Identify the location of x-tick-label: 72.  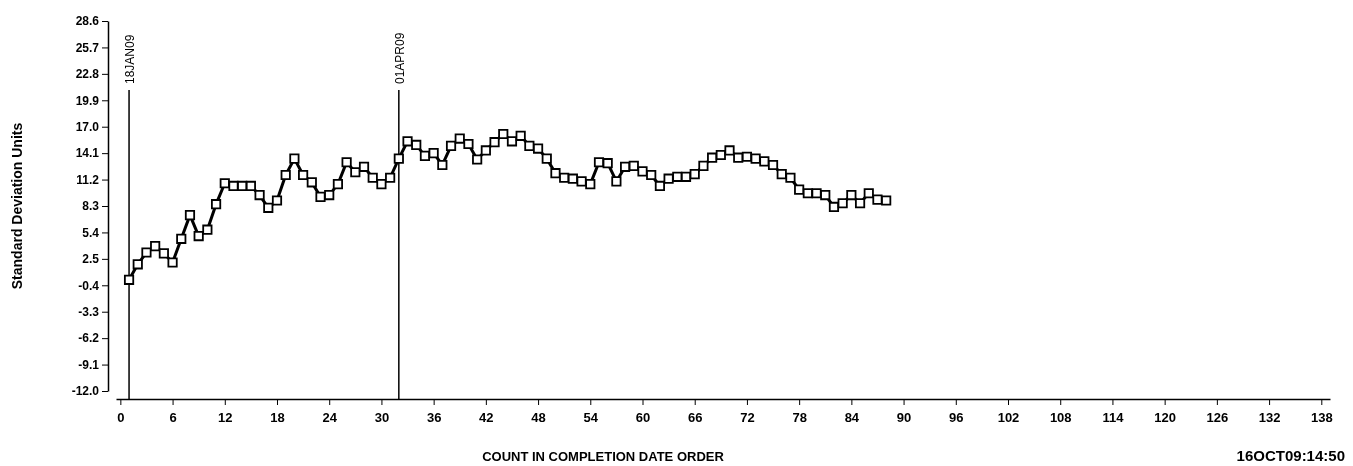
(747, 418).